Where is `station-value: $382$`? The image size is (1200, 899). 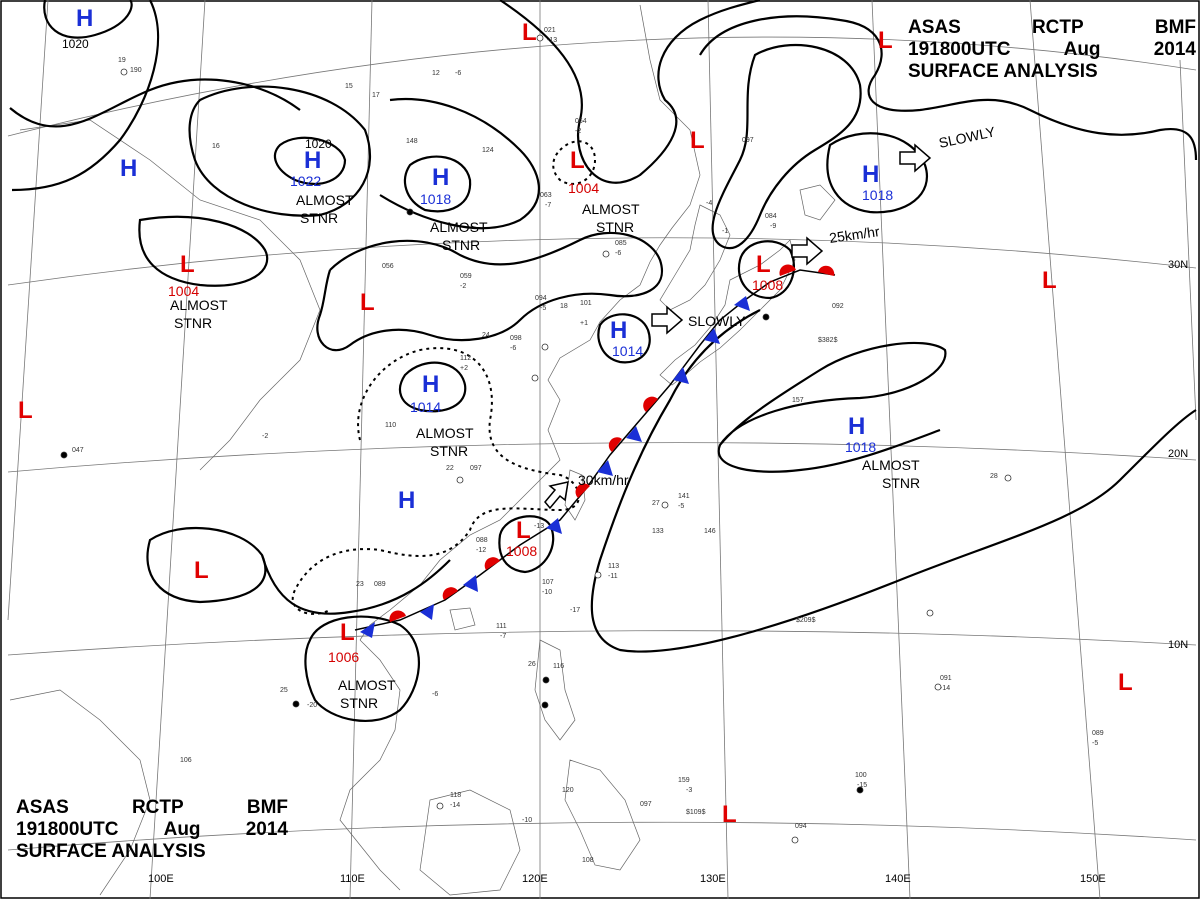 station-value: $382$ is located at coordinates (828, 340).